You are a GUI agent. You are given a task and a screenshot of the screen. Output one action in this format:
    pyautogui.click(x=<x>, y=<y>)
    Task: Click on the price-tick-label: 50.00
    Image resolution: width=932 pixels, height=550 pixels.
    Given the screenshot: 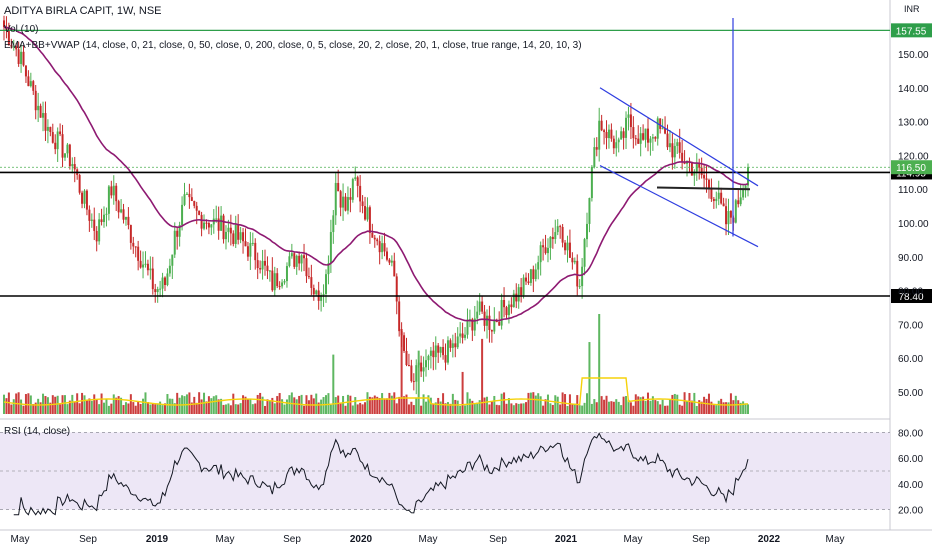 What is the action you would take?
    pyautogui.click(x=910, y=393)
    